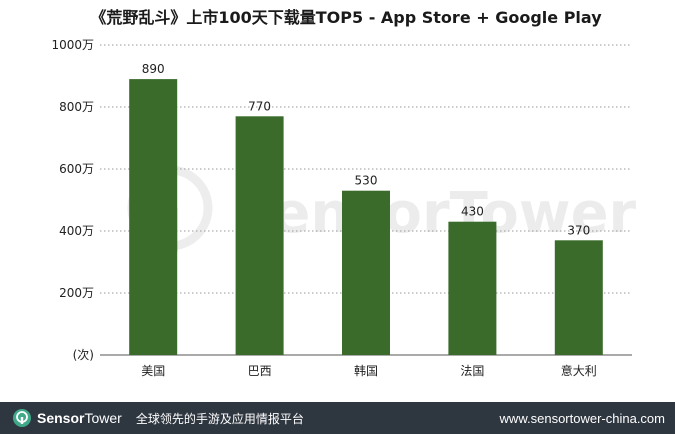 Image resolution: width=675 pixels, height=434 pixels. Describe the element at coordinates (76, 231) in the screenshot. I see `y-tick-label: 400万` at that location.